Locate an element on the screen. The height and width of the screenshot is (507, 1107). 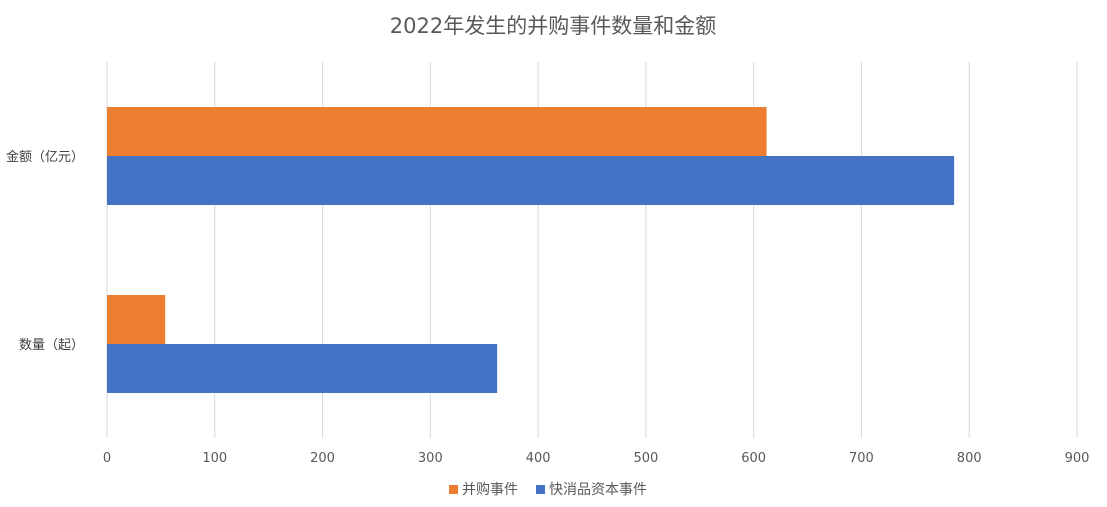
x-tick-label: 500 is located at coordinates (645, 458).